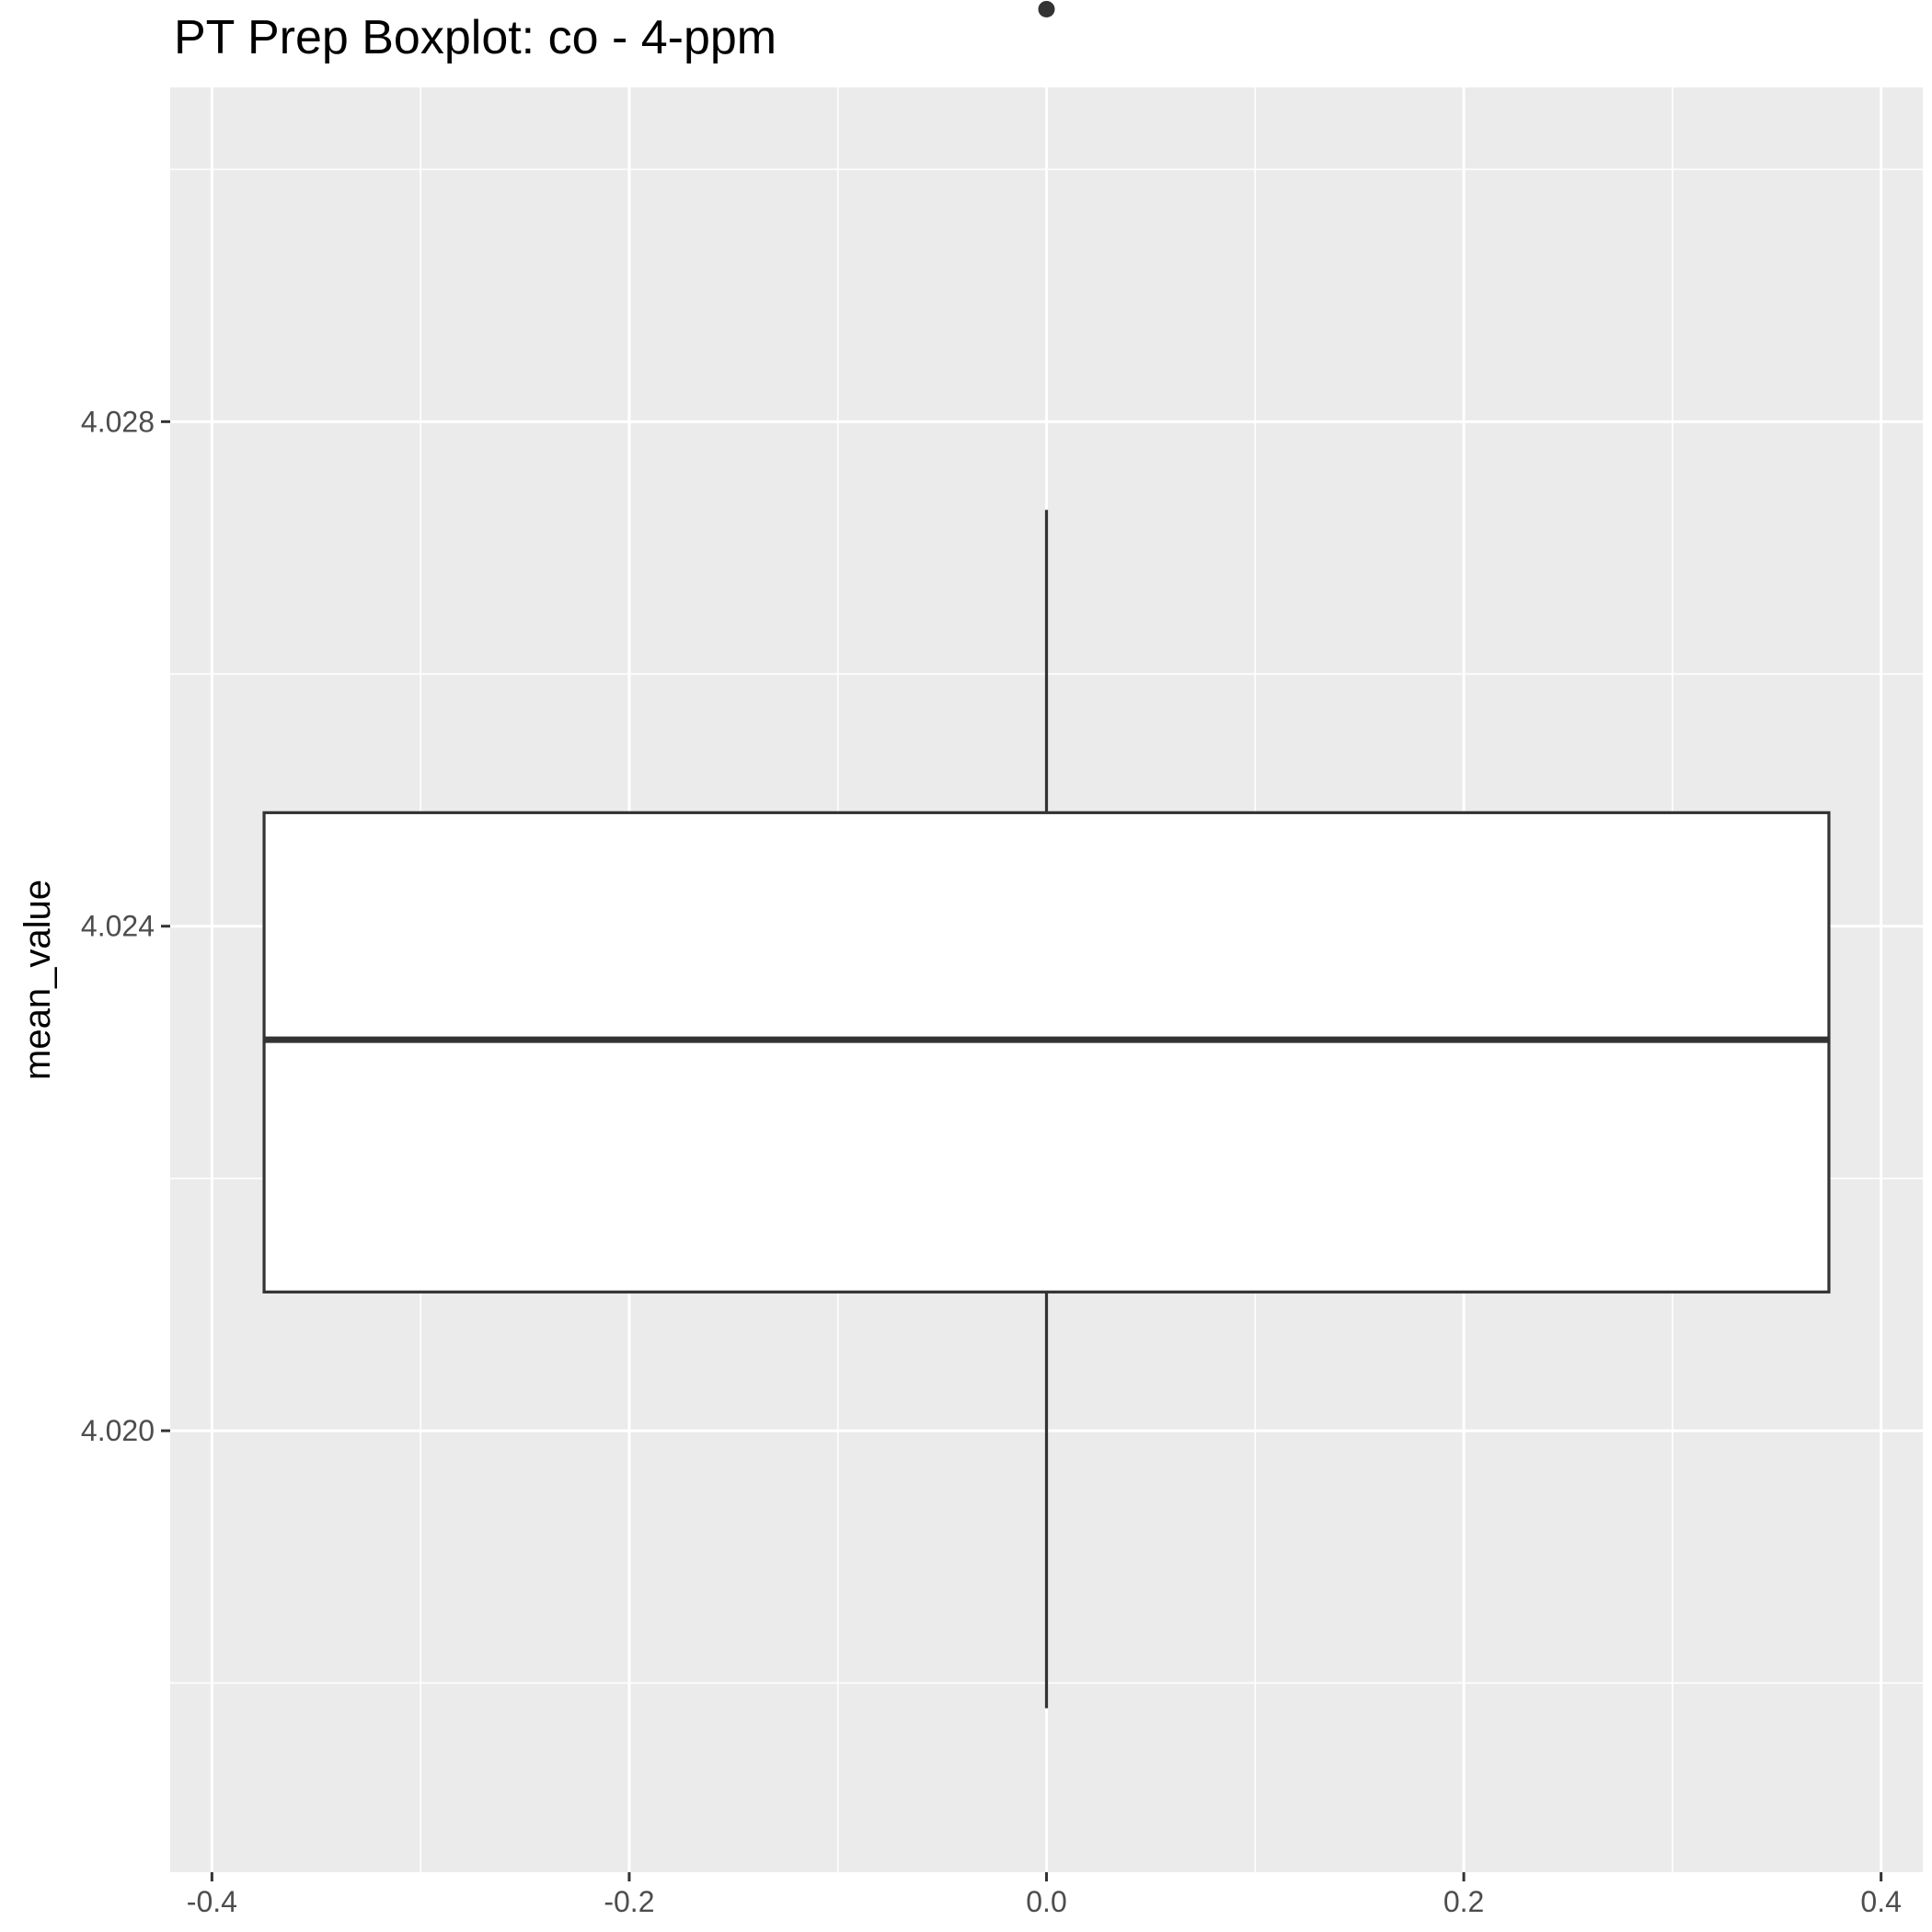 Image resolution: width=1932 pixels, height=1932 pixels. I want to click on y-tick-label: 4.028, so click(118, 421).